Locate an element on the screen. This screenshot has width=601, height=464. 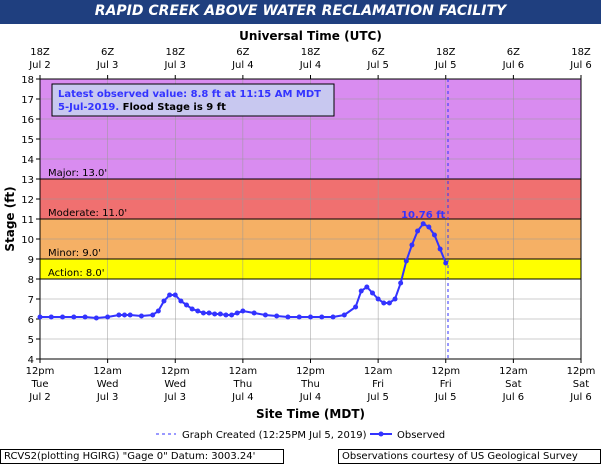
x-tick-day: Tue is located at coordinates (39, 384).